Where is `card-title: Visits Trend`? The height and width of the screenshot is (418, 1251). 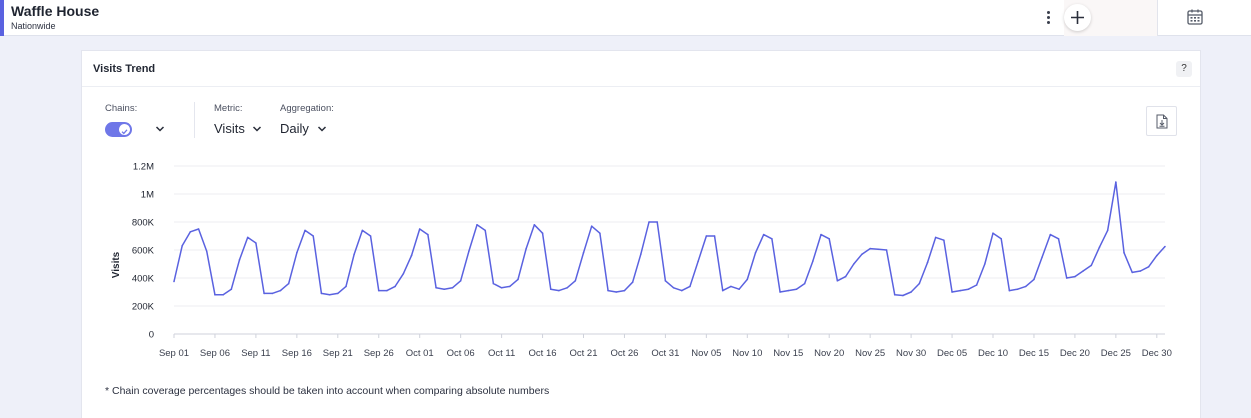
card-title: Visits Trend is located at coordinates (124, 69).